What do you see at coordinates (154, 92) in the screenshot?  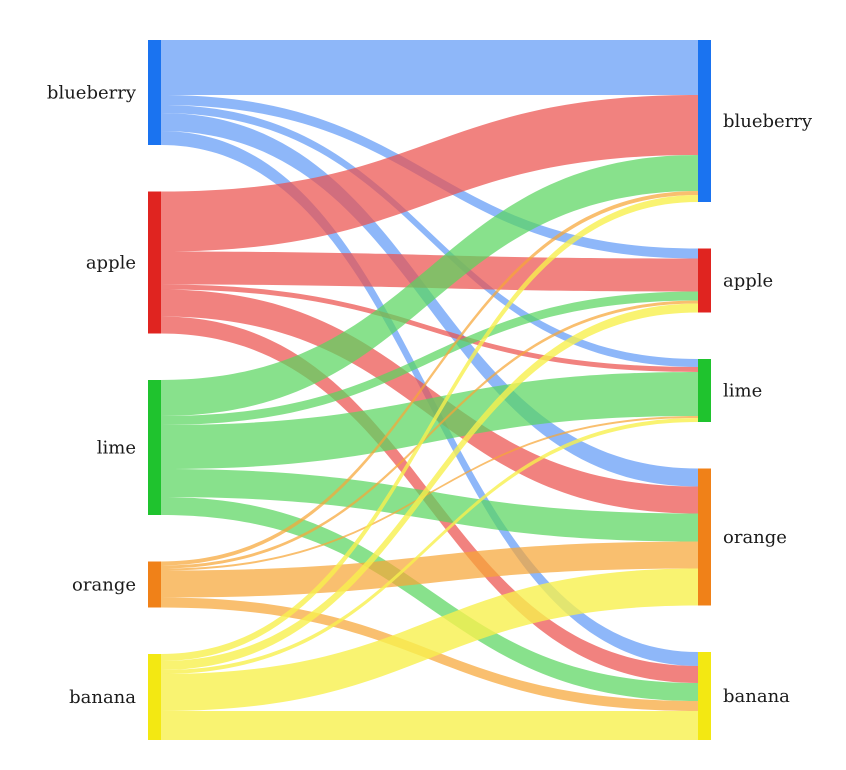 I see `sankey-node-left-blueberry` at bounding box center [154, 92].